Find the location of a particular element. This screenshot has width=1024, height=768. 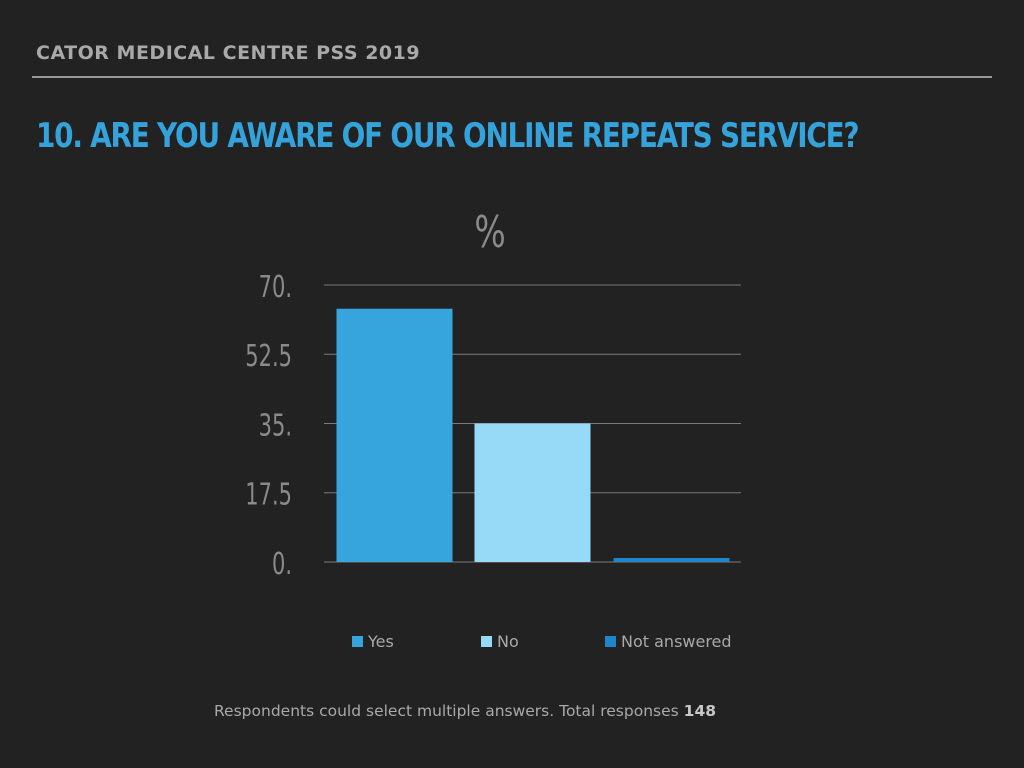

legend-item-not-answered: Not answered is located at coordinates (668, 641).